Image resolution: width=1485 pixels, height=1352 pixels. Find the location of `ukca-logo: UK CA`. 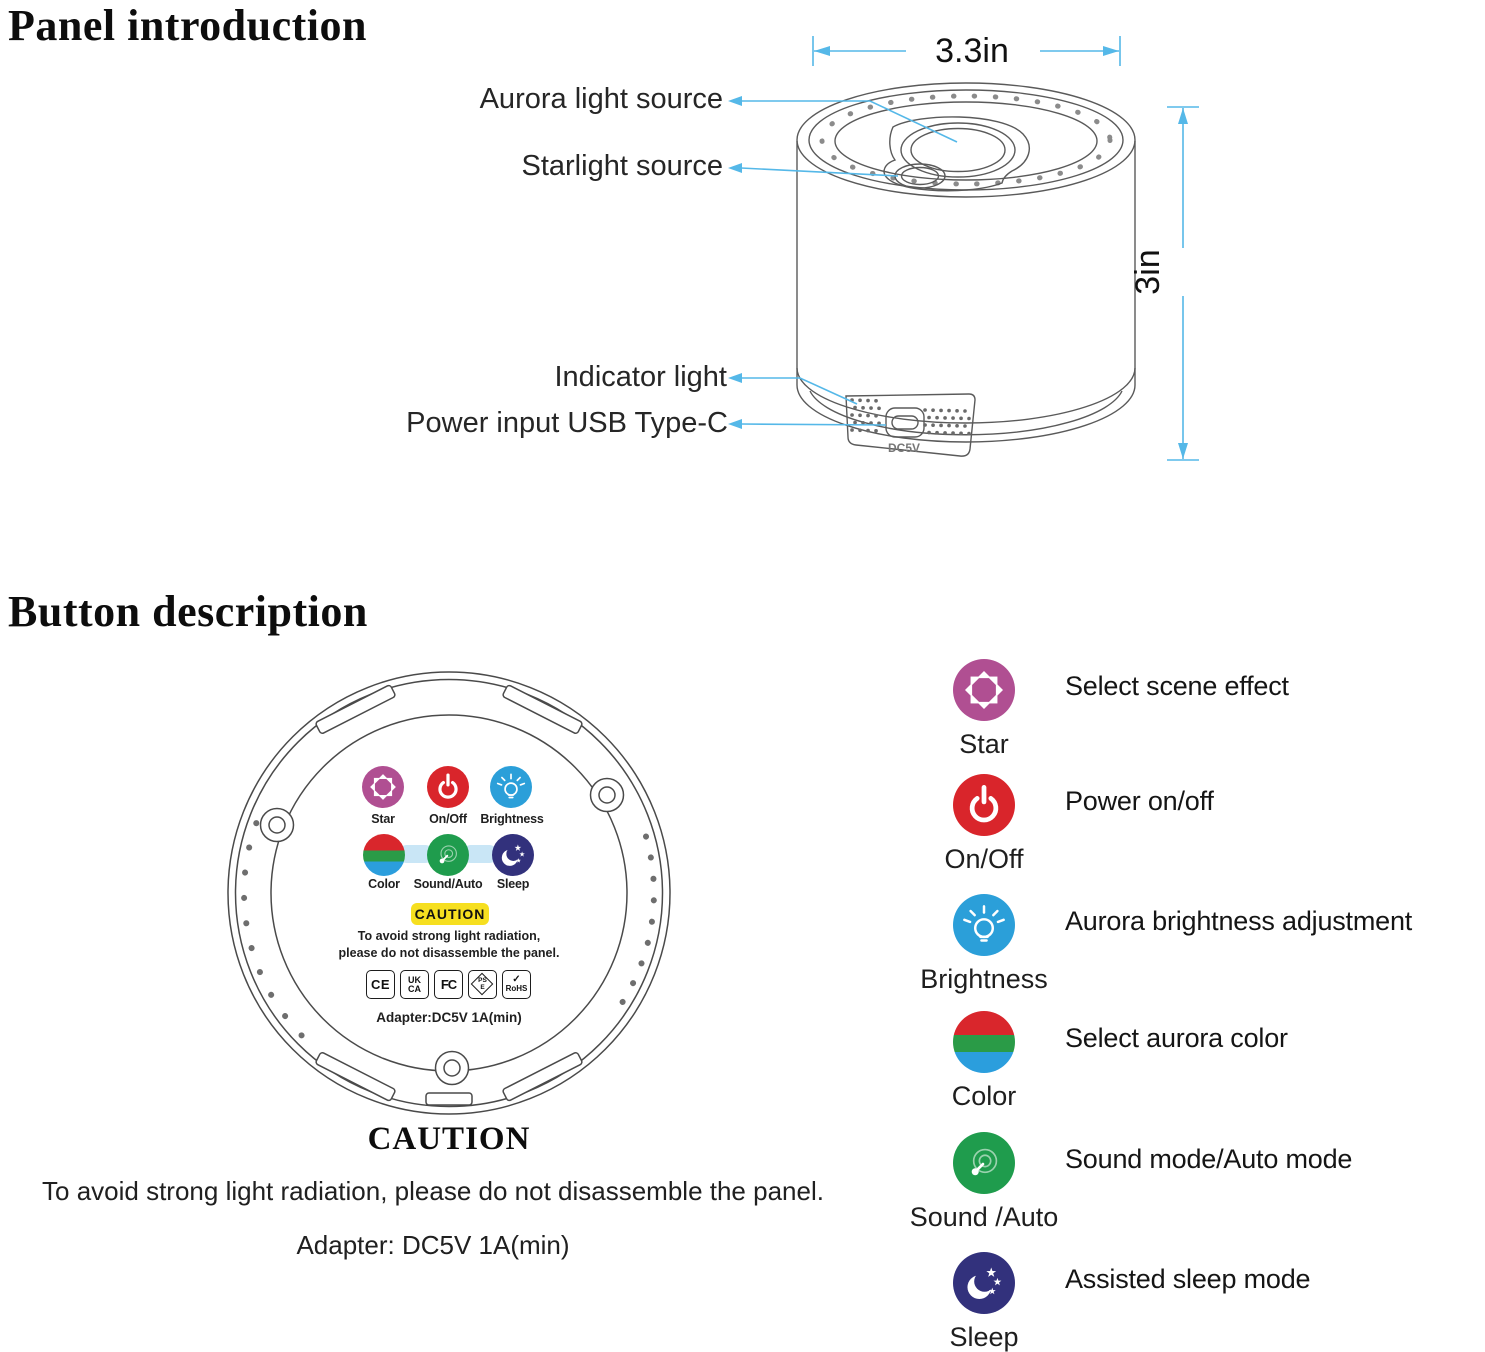

ukca-logo: UK CA is located at coordinates (414, 984).